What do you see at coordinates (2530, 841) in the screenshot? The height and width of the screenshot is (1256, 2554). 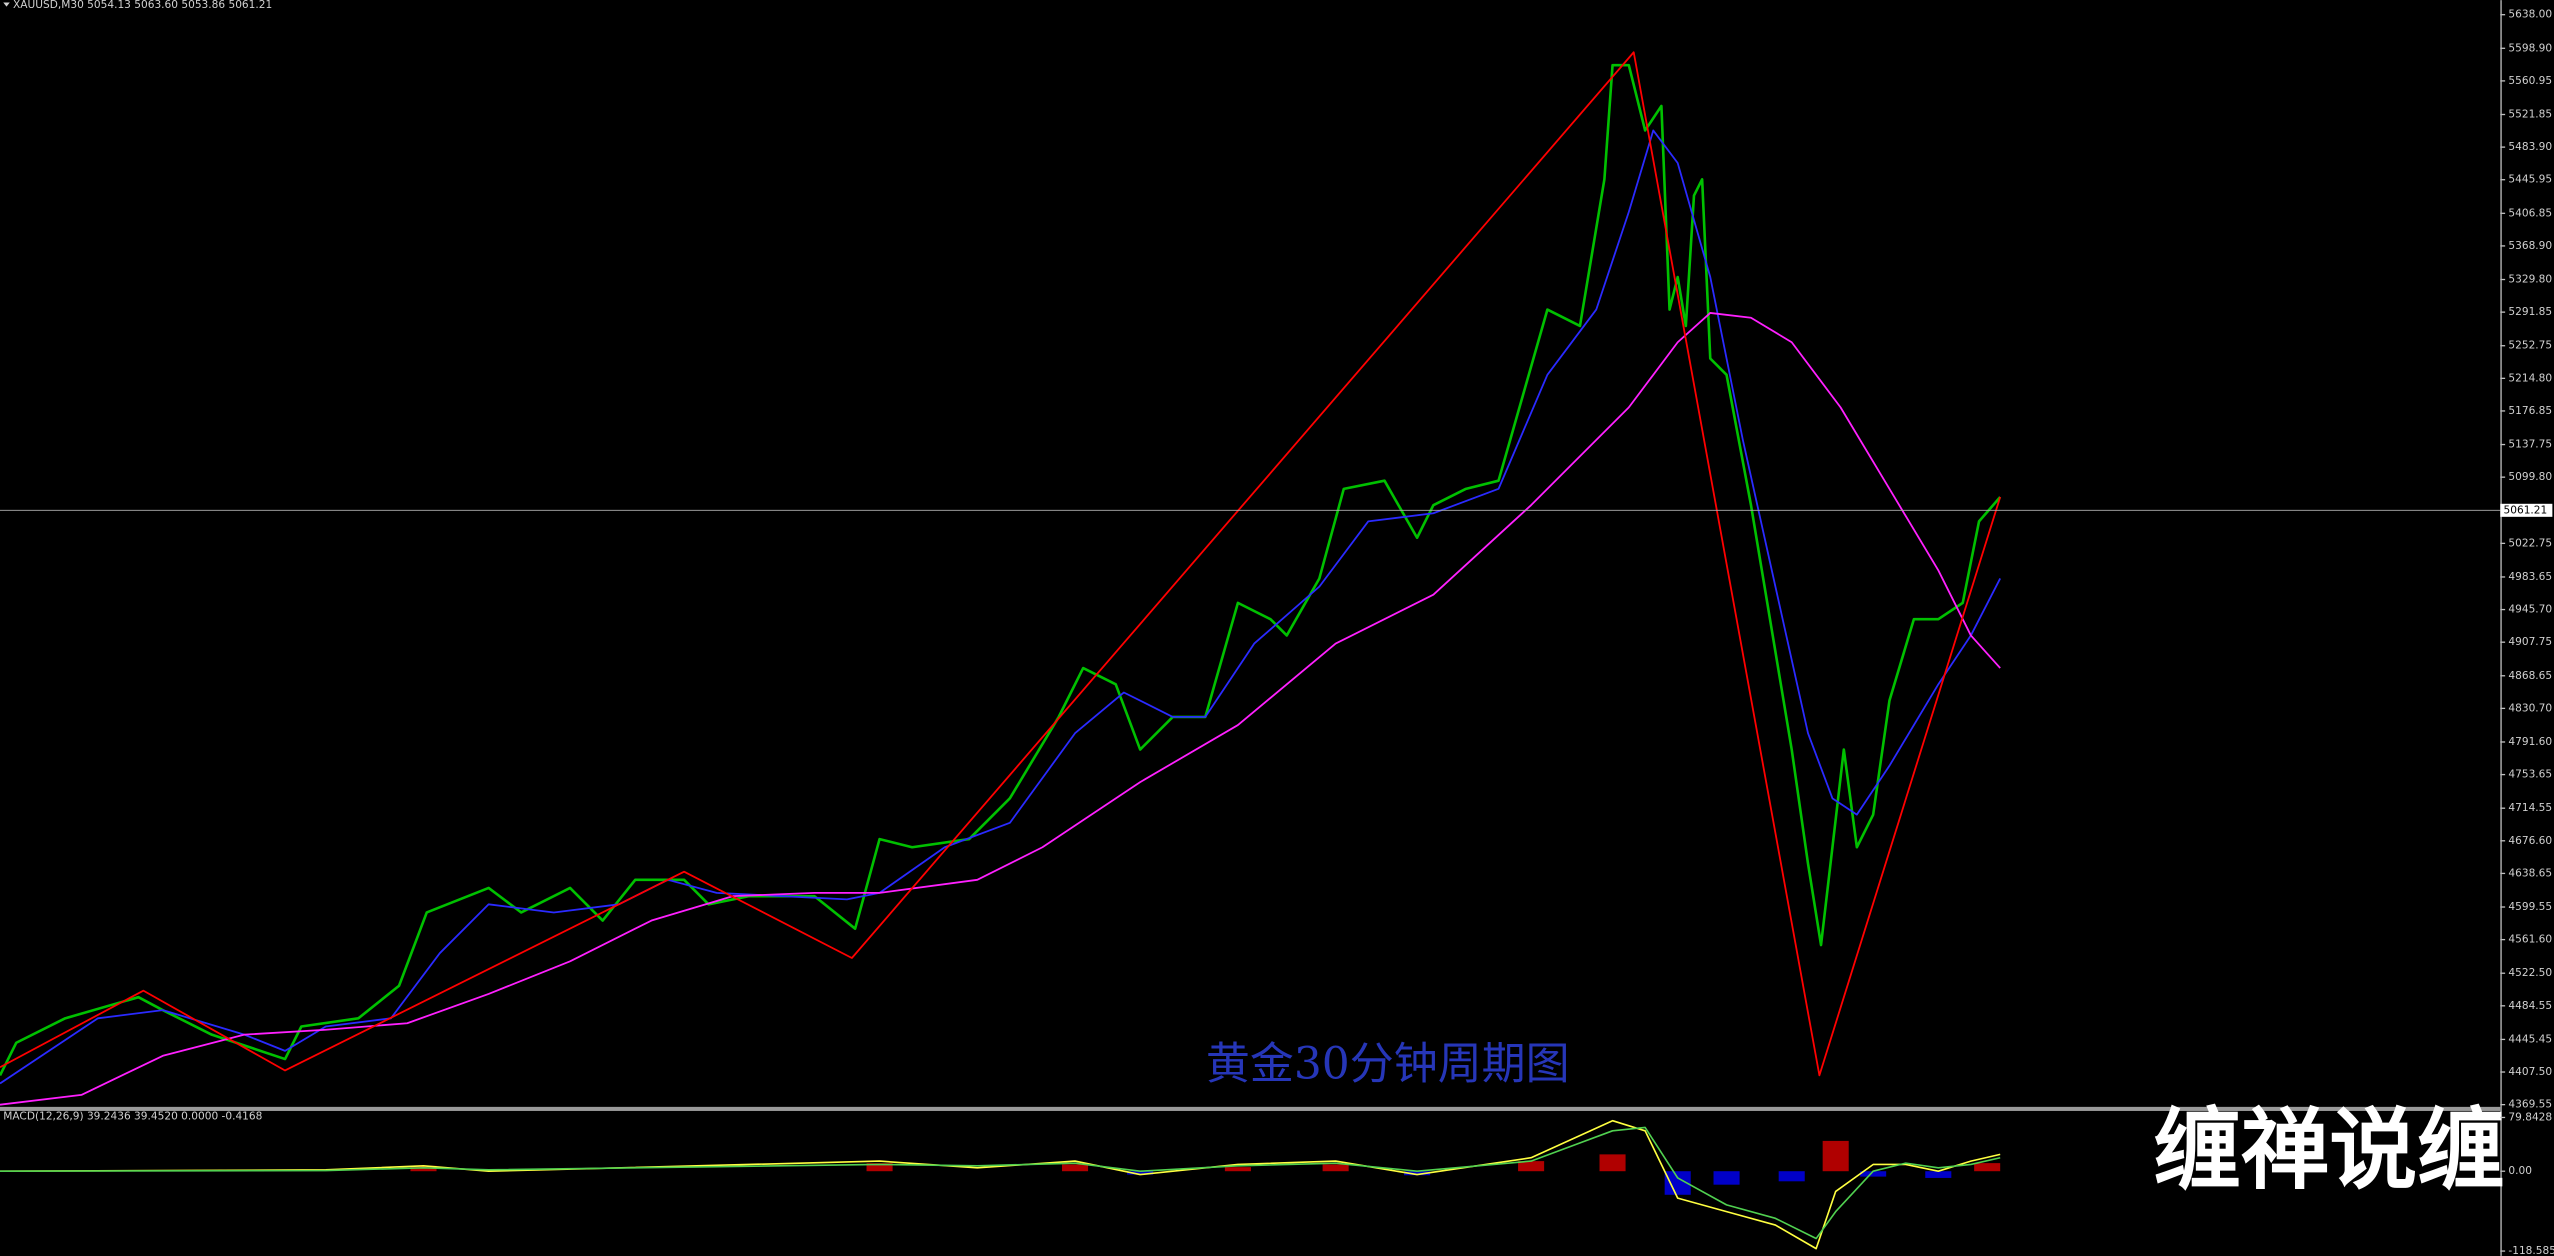 I see `y-tick-label: 4676.60` at bounding box center [2530, 841].